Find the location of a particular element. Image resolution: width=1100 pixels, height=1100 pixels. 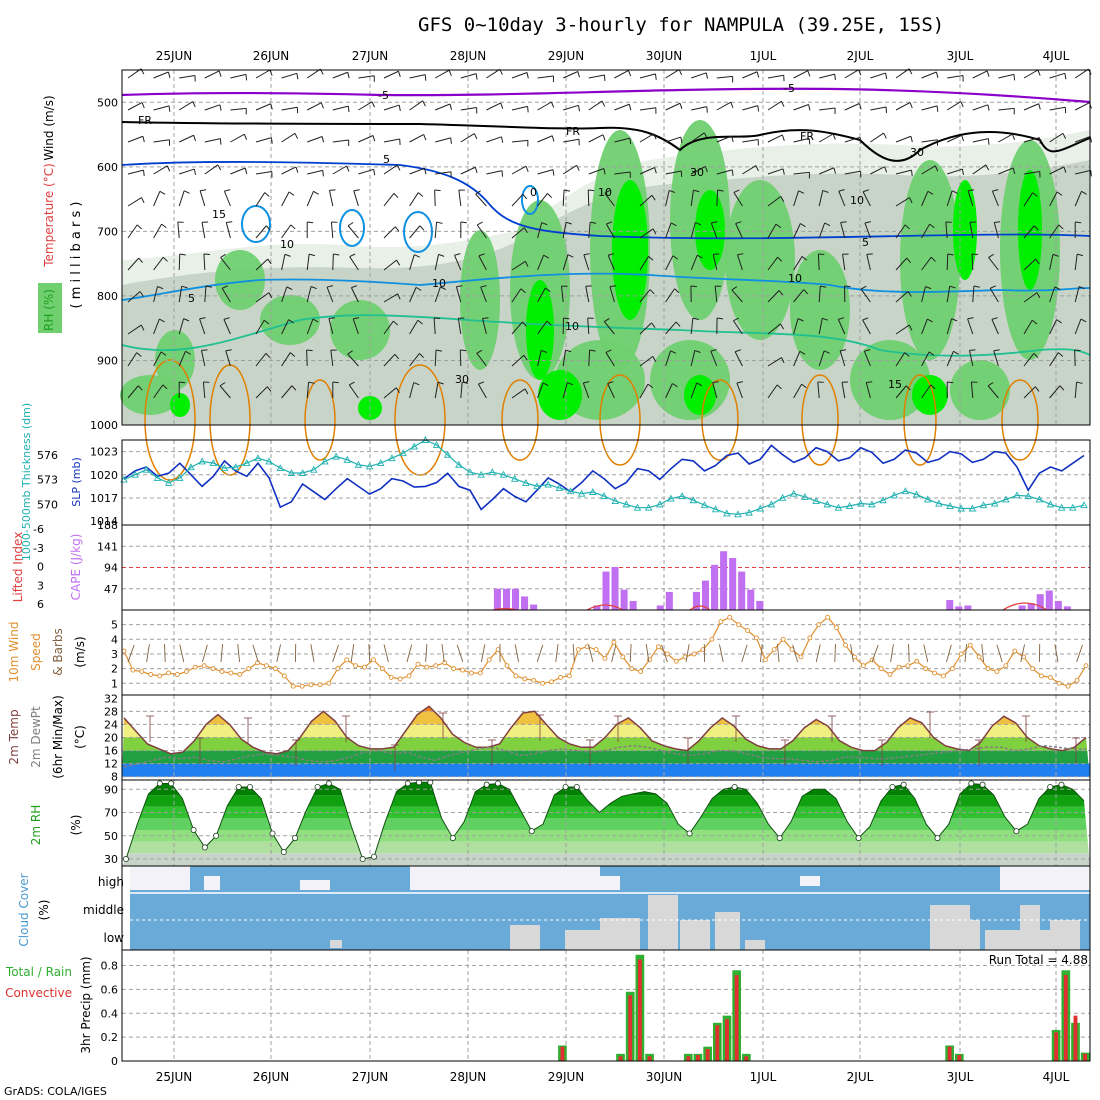

rh-blob-bright is located at coordinates (700, 395).